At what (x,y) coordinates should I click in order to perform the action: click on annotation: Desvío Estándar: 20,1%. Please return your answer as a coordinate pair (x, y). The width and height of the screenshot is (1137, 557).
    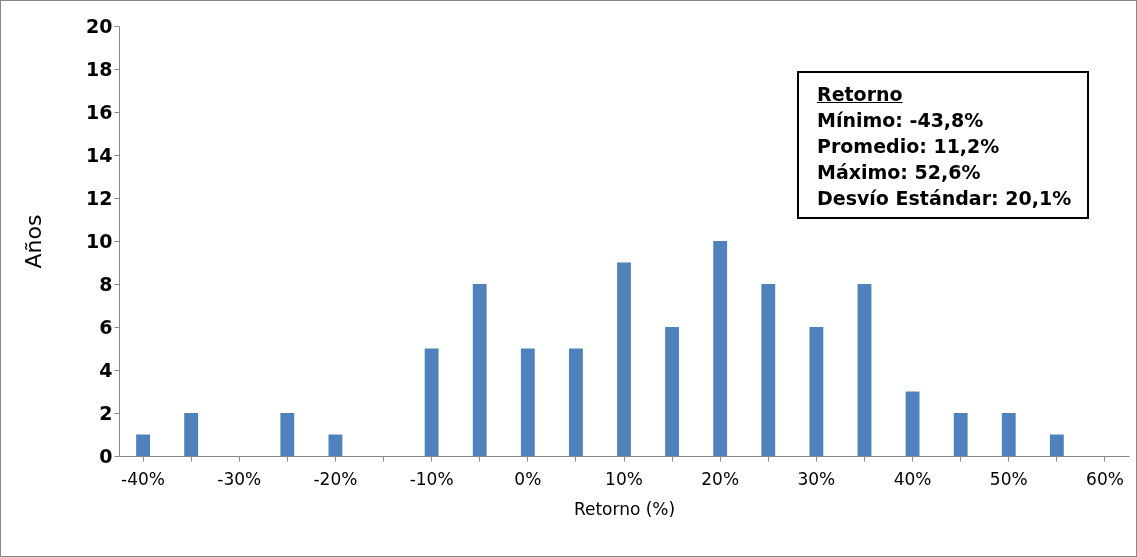
    Looking at the image, I should click on (944, 198).